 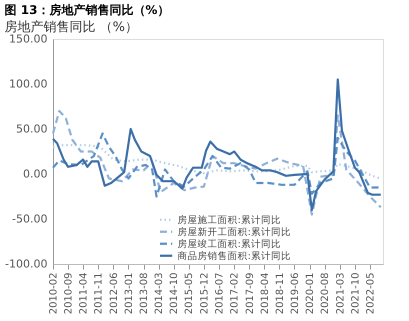 What do you see at coordinates (84, 293) in the screenshot?
I see `x-tick-label: 2011-04` at bounding box center [84, 293].